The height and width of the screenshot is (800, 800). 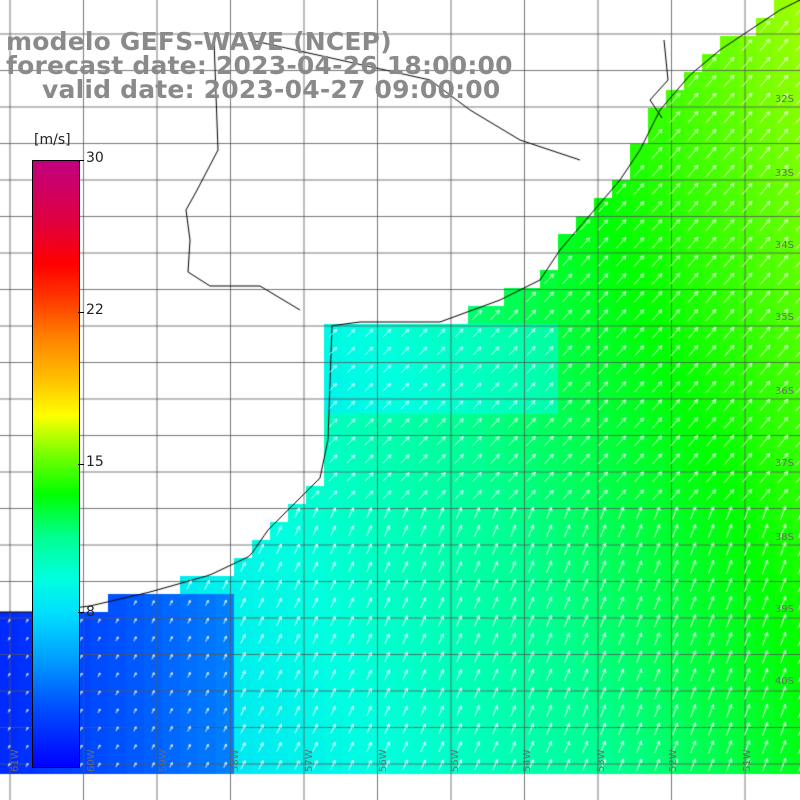 What do you see at coordinates (784, 463) in the screenshot?
I see `lat-label: 37S` at bounding box center [784, 463].